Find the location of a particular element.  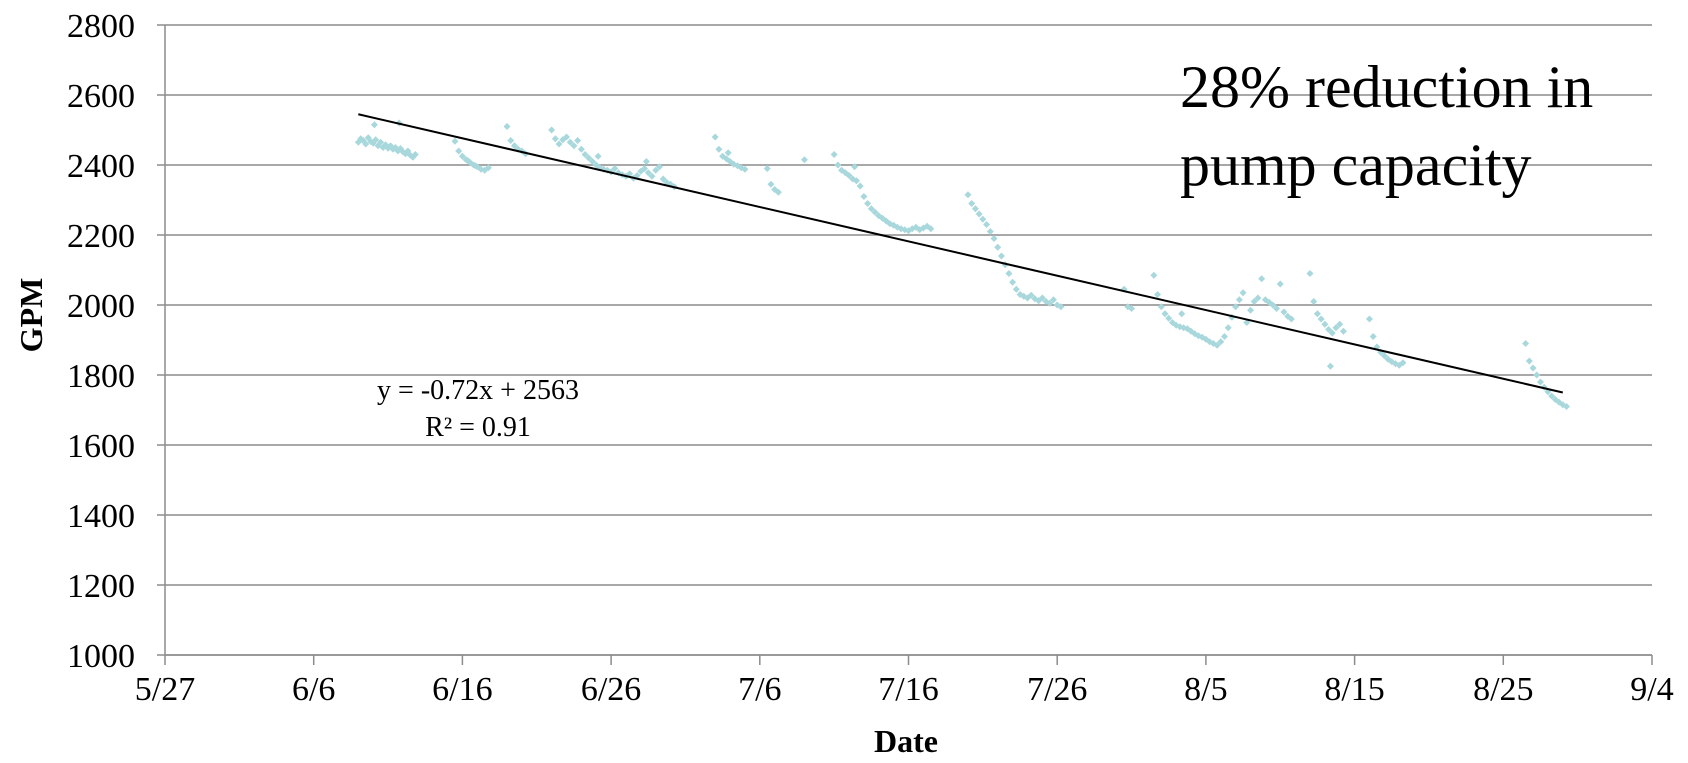

y-tick-label: 1800 is located at coordinates (101, 376).